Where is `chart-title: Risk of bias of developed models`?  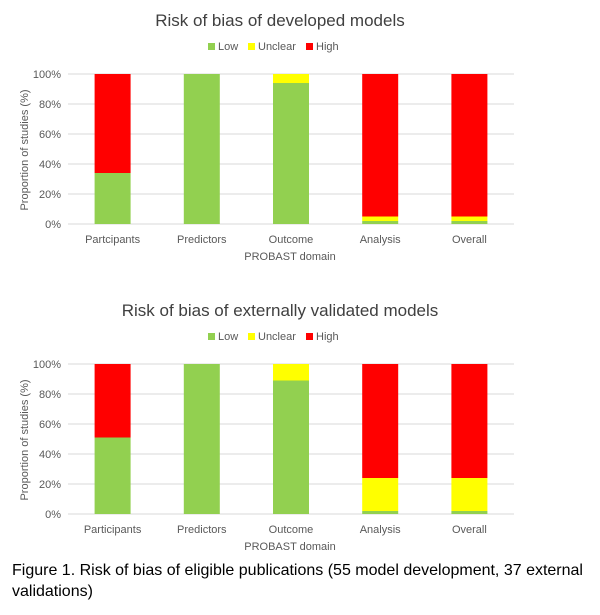
chart-title: Risk of bias of developed models is located at coordinates (279, 20).